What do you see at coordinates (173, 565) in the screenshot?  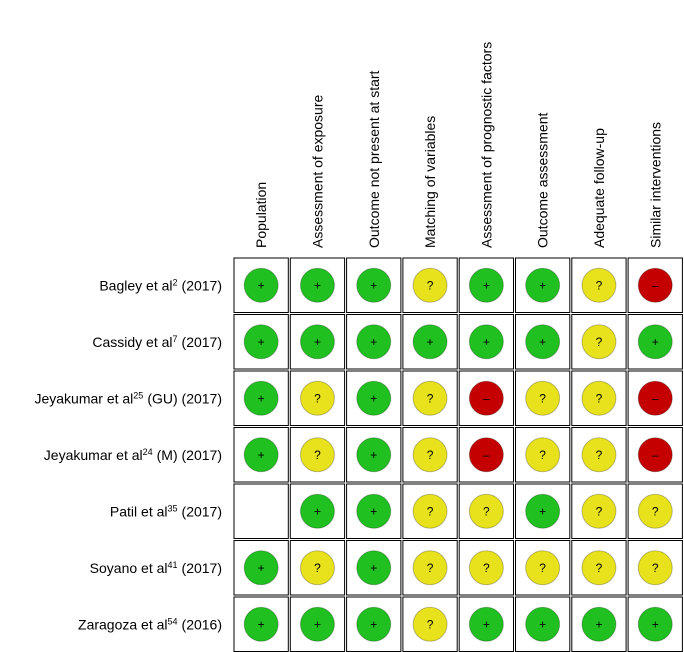 I see `reference: 41` at bounding box center [173, 565].